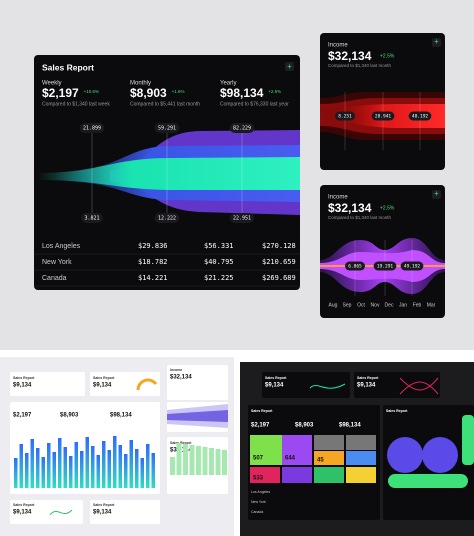 This screenshot has height=536, width=474. I want to click on marker-label: 6.865, so click(355, 267).